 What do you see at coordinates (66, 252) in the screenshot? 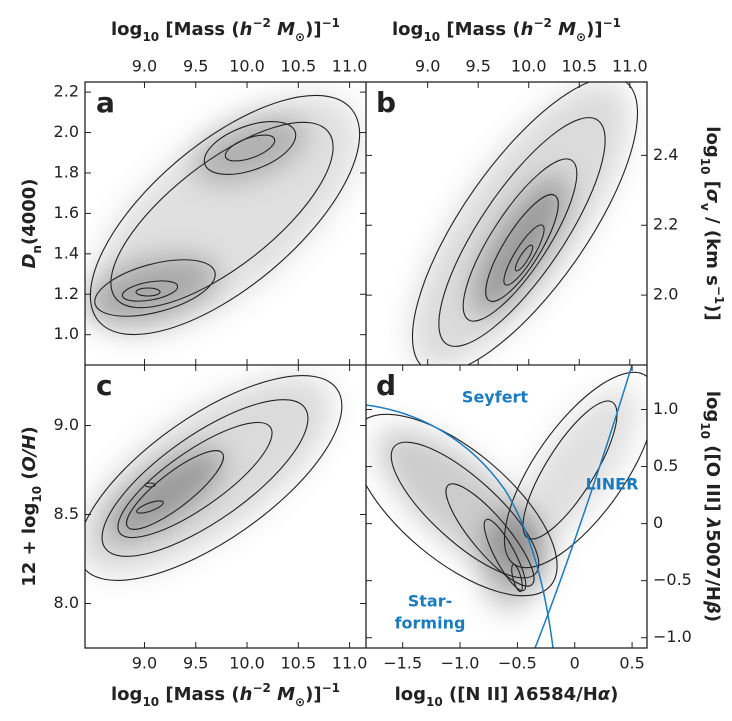
I see `y-tick-label: 1.4` at bounding box center [66, 252].